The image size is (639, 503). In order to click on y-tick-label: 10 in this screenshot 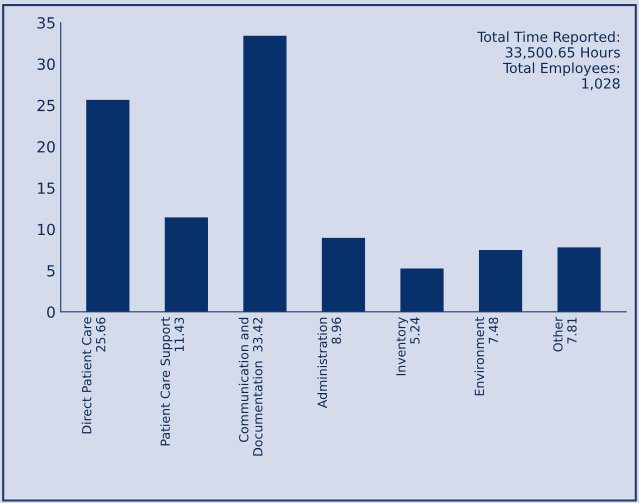, I will do `click(46, 230)`.